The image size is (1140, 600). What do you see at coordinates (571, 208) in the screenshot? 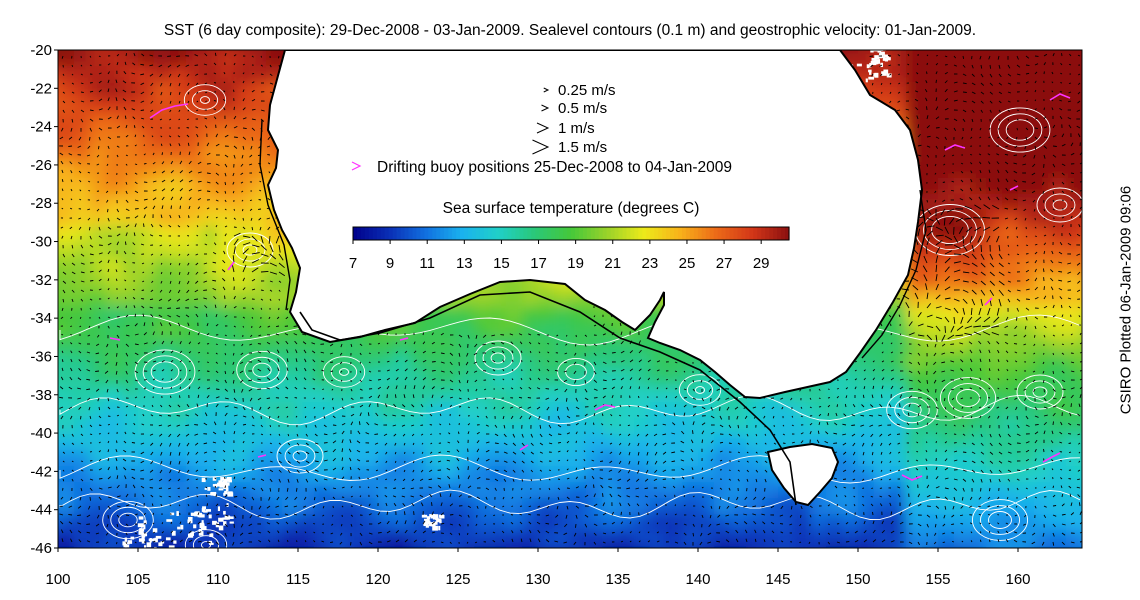
I see `colorbar-title: Sea surface temperature (degrees C)` at bounding box center [571, 208].